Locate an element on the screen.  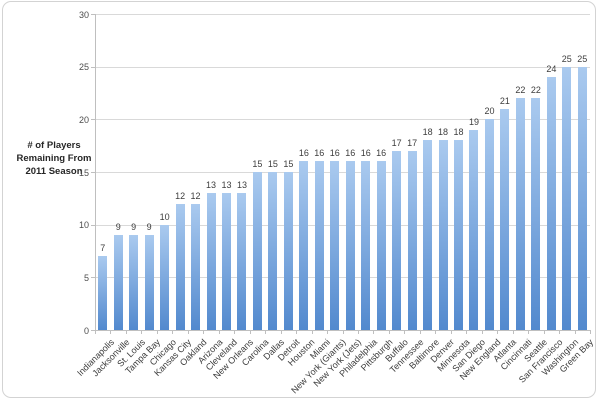
y-tick-label: 10 is located at coordinates (83, 225).